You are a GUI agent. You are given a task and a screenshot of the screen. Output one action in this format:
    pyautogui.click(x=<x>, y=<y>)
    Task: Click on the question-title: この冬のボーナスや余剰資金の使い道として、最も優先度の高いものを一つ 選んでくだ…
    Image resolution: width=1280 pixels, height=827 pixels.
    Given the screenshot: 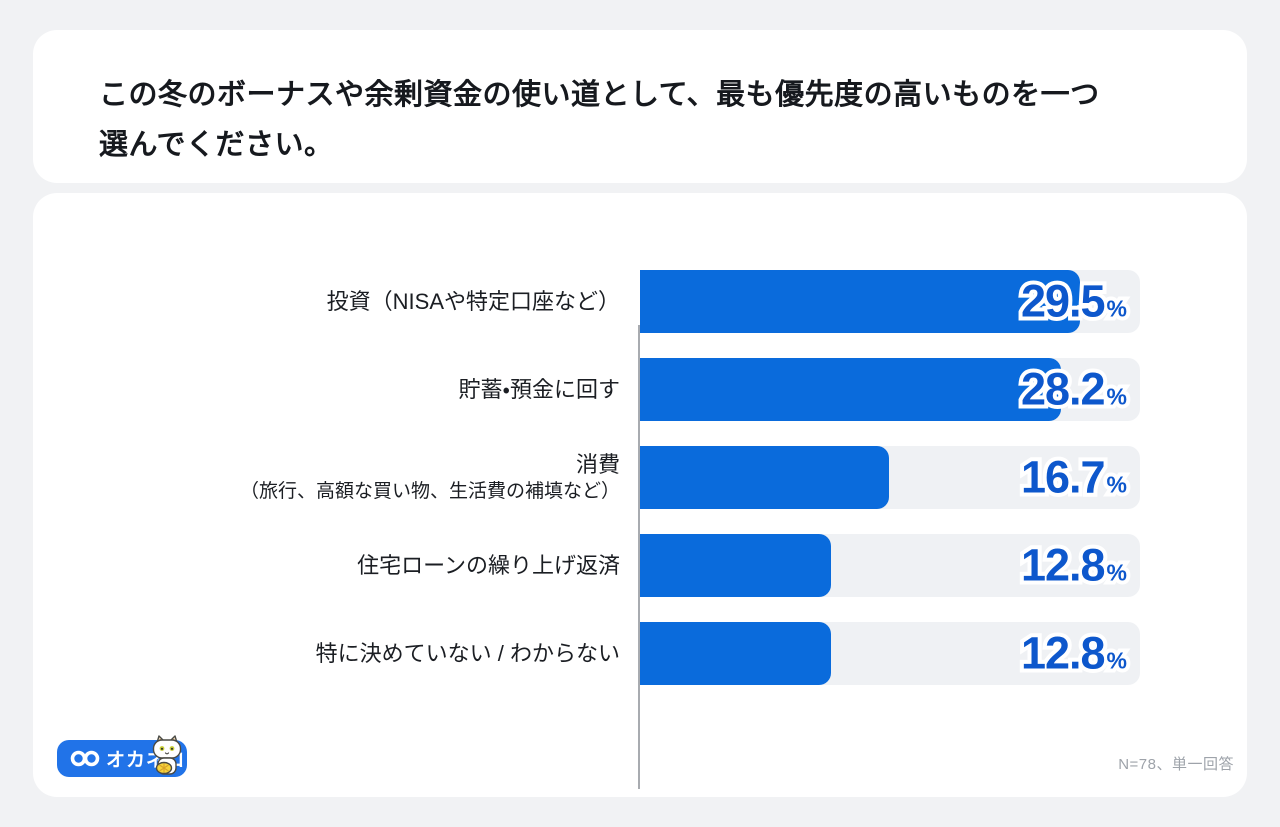 What is the action you would take?
    pyautogui.click(x=599, y=120)
    